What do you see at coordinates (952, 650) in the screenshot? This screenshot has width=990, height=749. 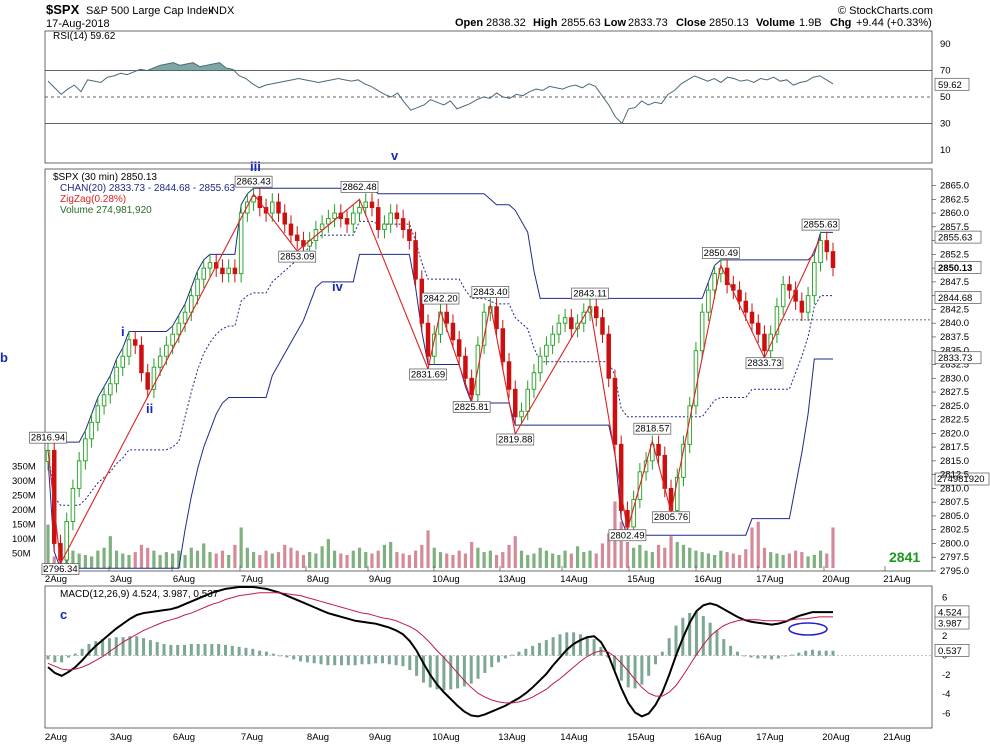 I see `macd-value-tag` at bounding box center [952, 650].